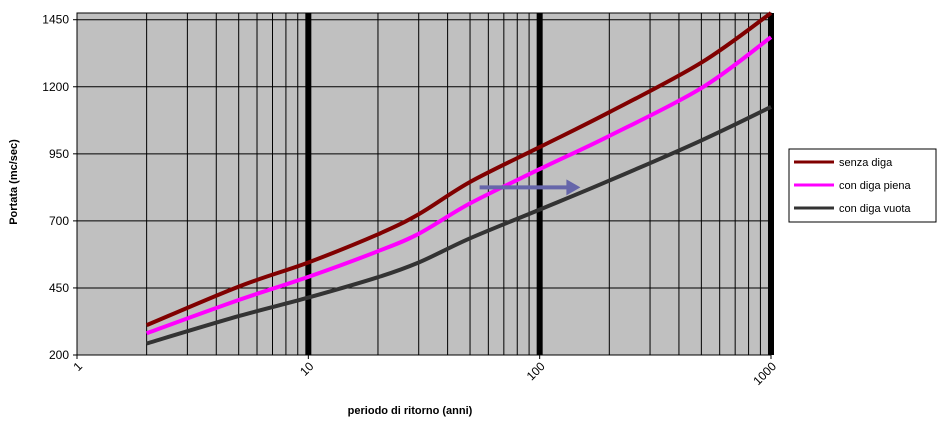  What do you see at coordinates (410, 411) in the screenshot?
I see `x-axis-title: periodo di ritorno (anni)` at bounding box center [410, 411].